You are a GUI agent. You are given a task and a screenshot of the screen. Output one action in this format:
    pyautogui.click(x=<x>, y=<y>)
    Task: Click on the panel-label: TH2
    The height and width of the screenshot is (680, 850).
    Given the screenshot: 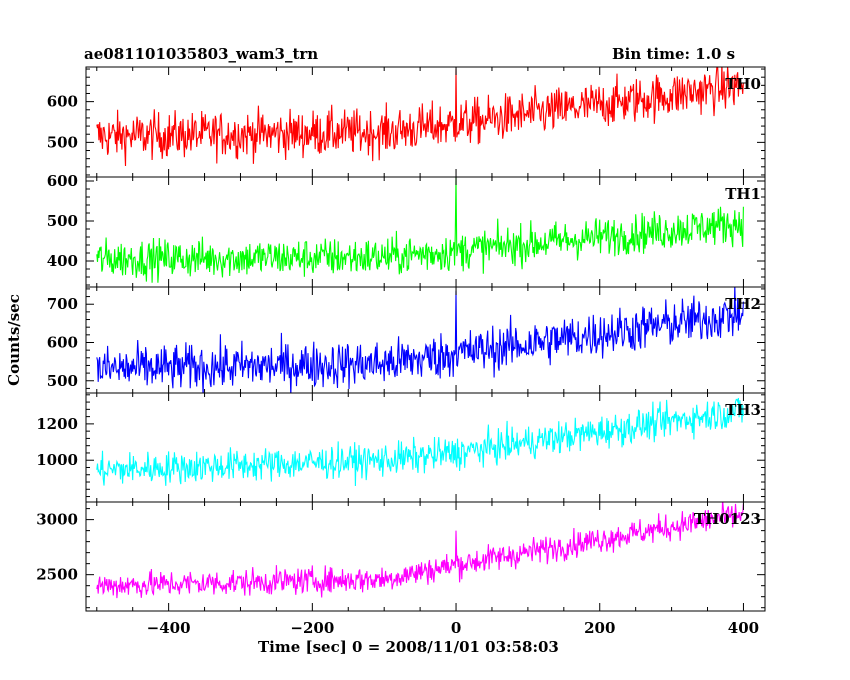 What is the action you would take?
    pyautogui.click(x=743, y=304)
    